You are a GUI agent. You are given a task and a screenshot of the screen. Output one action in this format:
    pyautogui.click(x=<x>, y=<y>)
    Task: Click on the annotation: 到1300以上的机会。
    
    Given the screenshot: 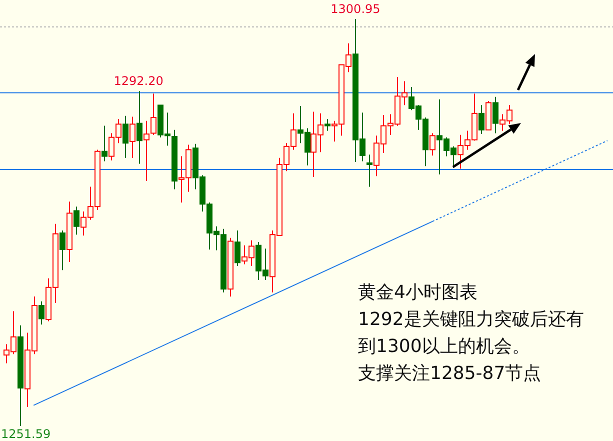 What is the action you would take?
    pyautogui.click(x=444, y=346)
    